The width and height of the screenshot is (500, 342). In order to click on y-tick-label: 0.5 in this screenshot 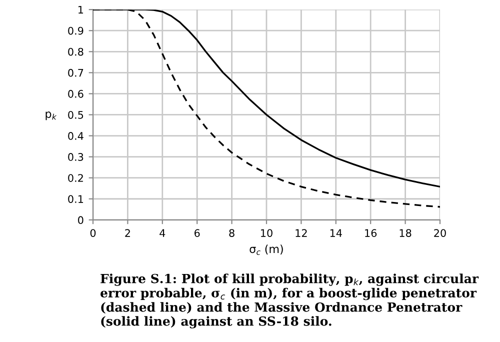, I will do `click(76, 114)`.